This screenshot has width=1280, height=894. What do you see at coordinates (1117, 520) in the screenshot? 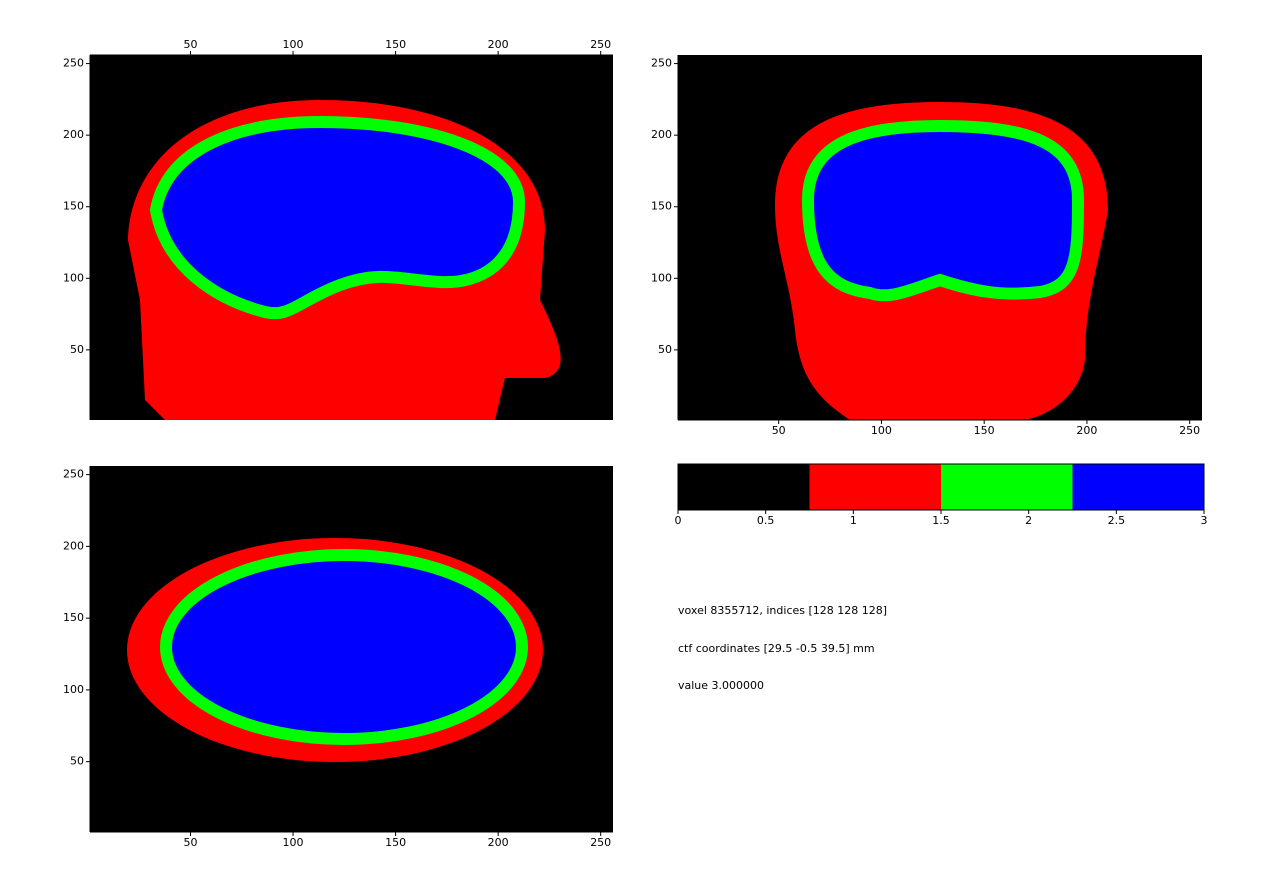
I see `x-tick-label: 2.5` at bounding box center [1117, 520].